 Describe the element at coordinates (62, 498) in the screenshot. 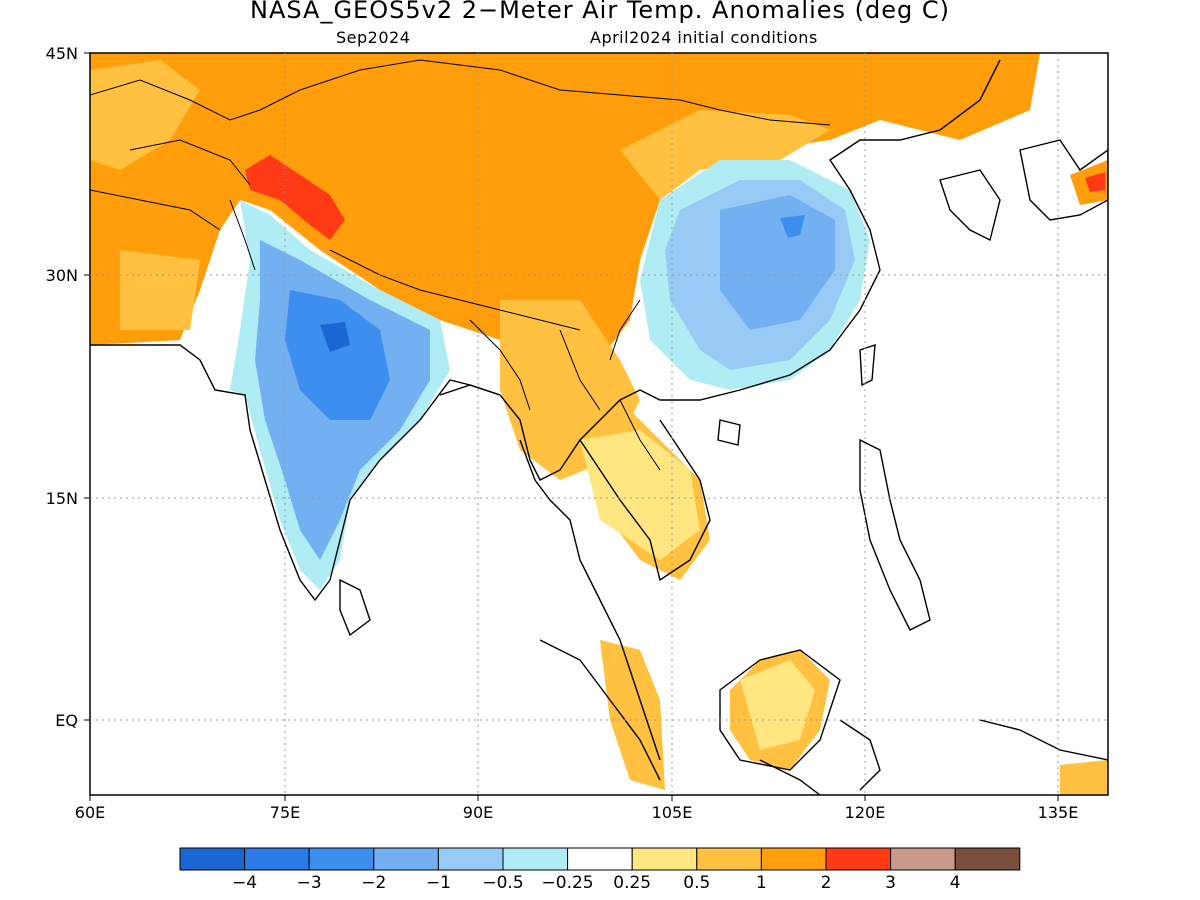

I see `lat-tick-label: 15N` at that location.